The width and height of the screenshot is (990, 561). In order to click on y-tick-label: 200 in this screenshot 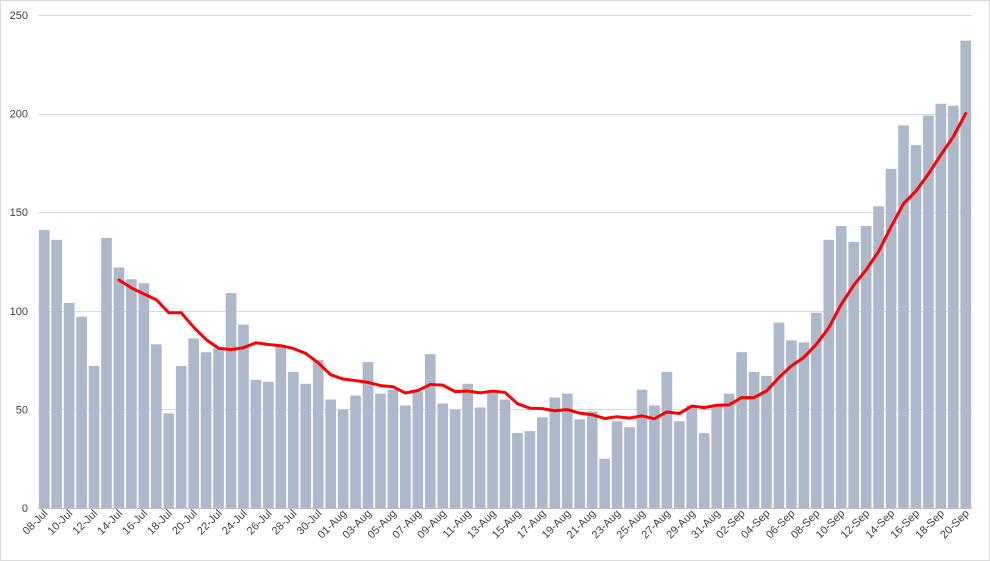, I will do `click(19, 115)`.